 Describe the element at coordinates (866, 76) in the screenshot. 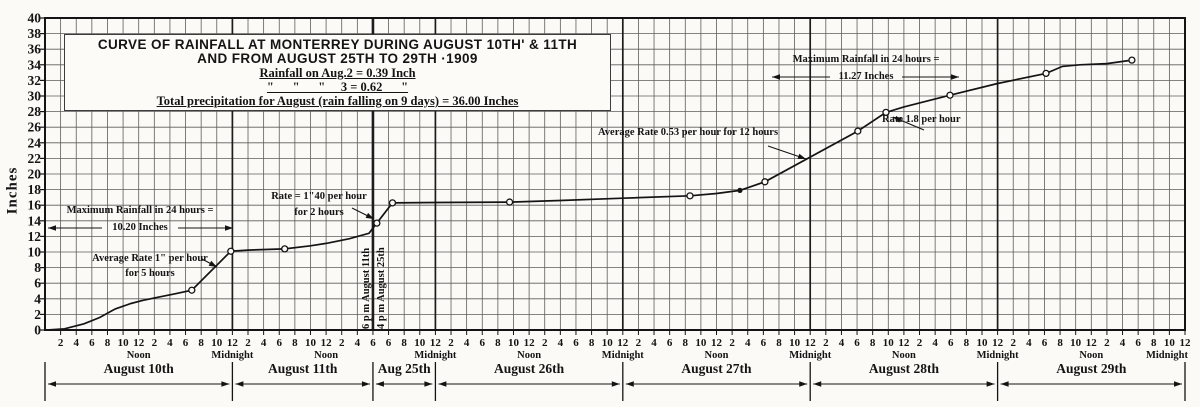

I see `annotation-line: 11.27 Inches` at that location.